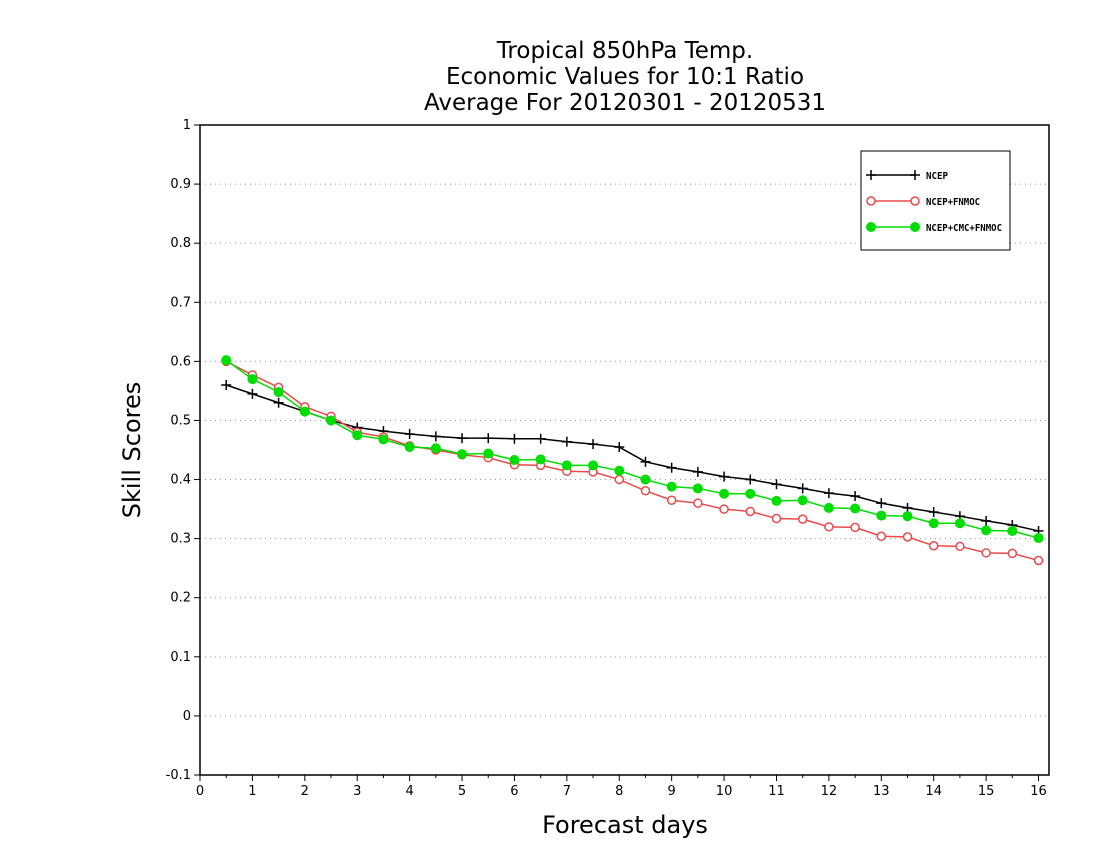  I want to click on y-tick-label: 1, so click(187, 125).